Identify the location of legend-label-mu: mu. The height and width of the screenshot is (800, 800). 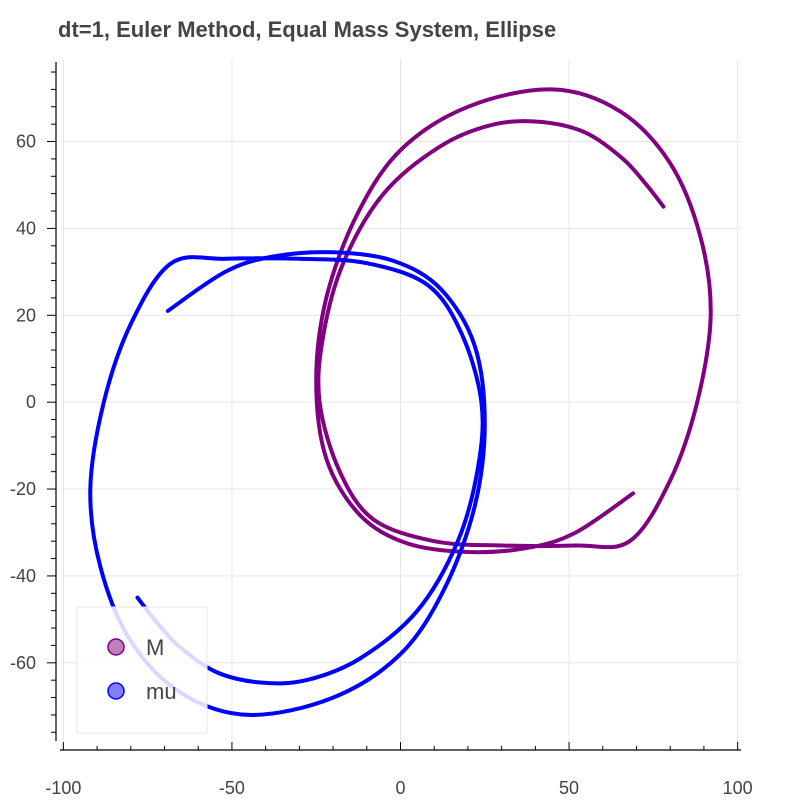
(161, 691).